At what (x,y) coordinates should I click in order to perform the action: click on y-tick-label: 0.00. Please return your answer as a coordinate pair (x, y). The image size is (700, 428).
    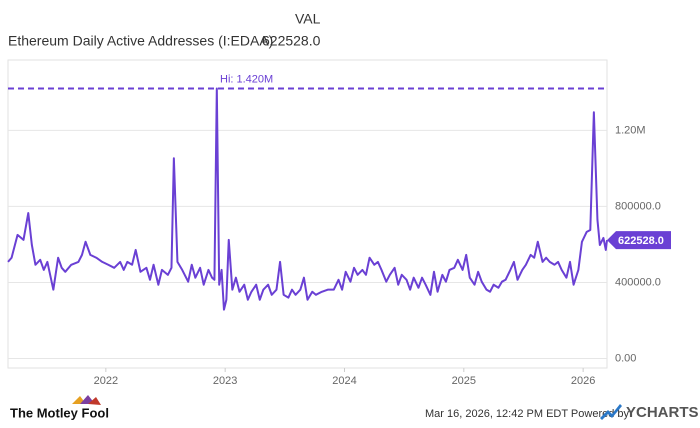
    Looking at the image, I should click on (625, 358).